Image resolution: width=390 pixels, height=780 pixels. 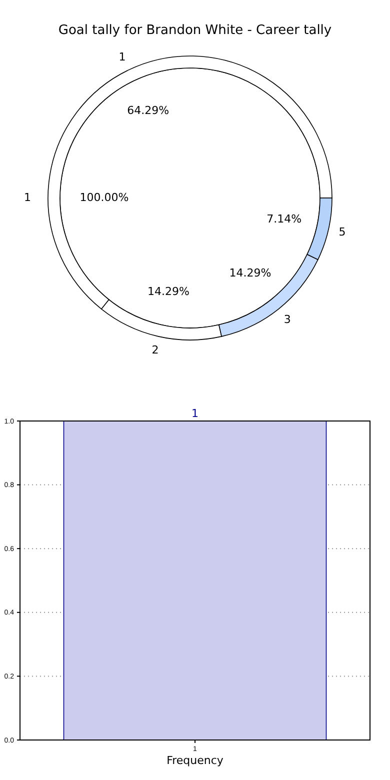 I want to click on data-label: 7.14%, so click(x=284, y=219).